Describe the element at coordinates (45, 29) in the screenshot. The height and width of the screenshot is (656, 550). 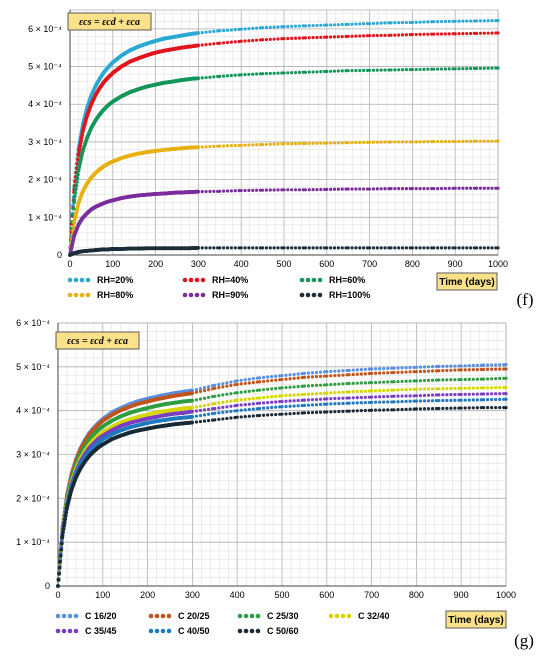
I see `y-tick-label: 6 × 10⁻⁴` at that location.